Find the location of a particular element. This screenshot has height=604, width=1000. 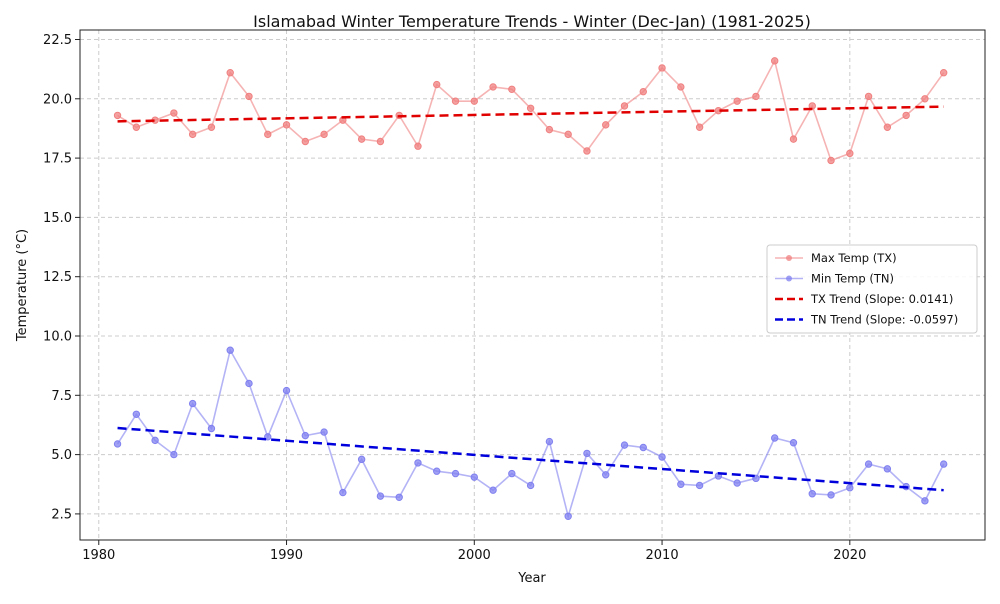

legend-label: Min Temp (TN) is located at coordinates (852, 279).